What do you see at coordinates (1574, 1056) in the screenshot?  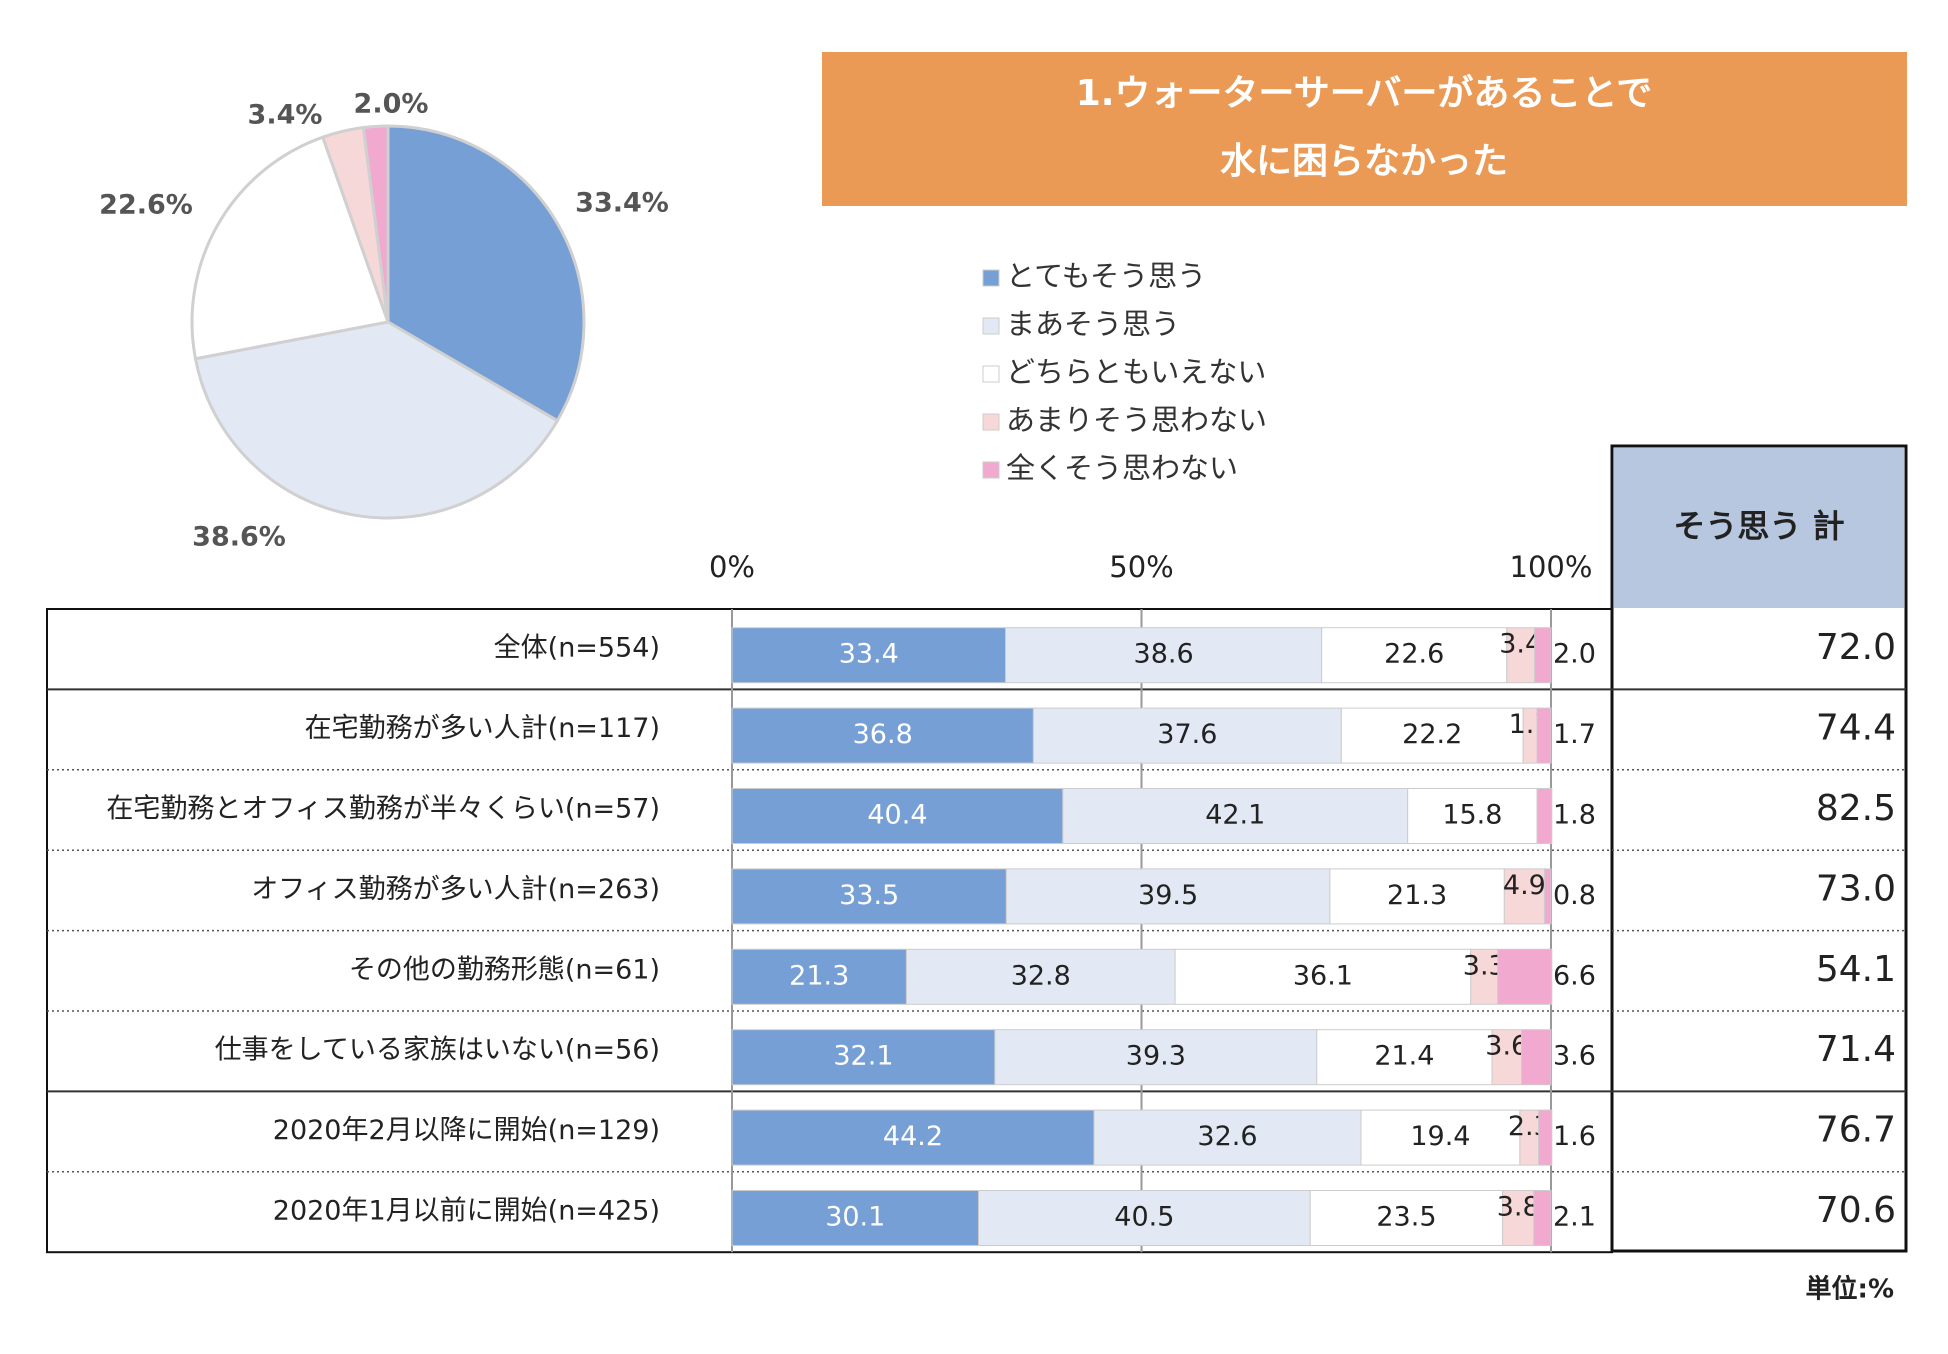 I see `bar-value-label: 3.6` at bounding box center [1574, 1056].